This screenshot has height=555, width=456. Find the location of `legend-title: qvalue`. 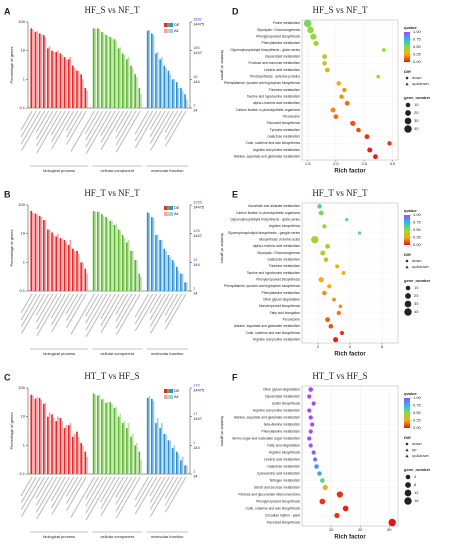

legend-title: qvalue is located at coordinates (410, 393).